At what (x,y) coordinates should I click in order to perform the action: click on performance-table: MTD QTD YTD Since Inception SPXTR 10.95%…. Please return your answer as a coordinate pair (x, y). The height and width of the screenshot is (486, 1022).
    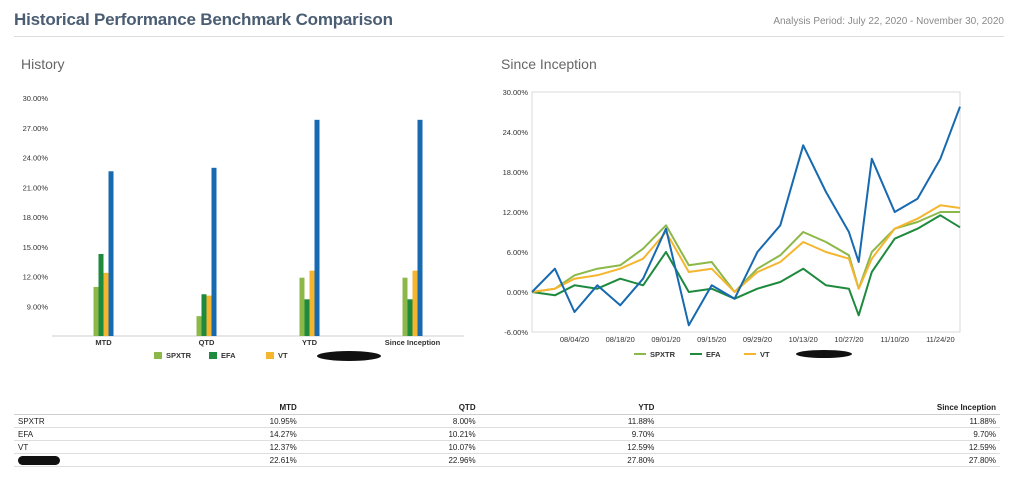
    Looking at the image, I should click on (507, 433).